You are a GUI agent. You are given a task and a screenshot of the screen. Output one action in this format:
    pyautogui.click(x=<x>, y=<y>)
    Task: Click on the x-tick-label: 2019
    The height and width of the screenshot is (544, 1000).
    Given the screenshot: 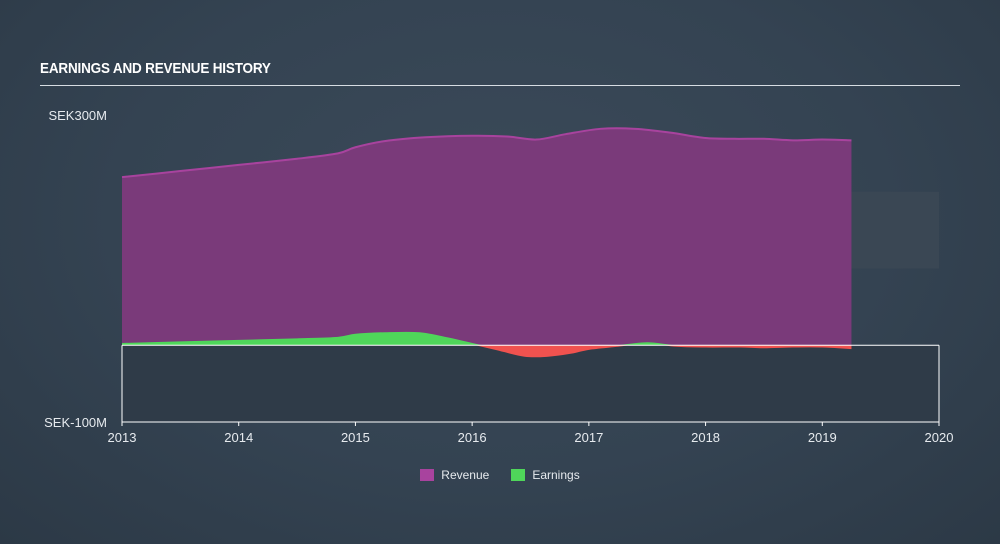 What is the action you would take?
    pyautogui.click(x=822, y=437)
    